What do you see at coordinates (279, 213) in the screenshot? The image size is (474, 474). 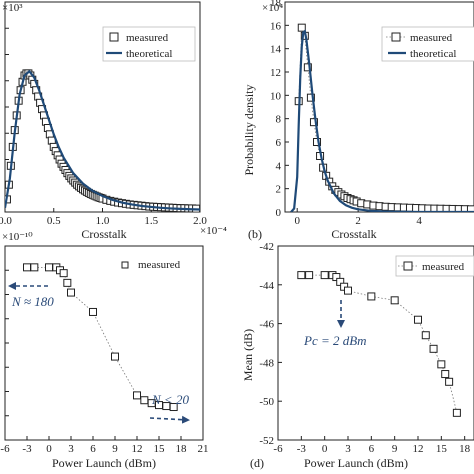 I see `panel-b-y-tick-label: 0` at bounding box center [279, 213].